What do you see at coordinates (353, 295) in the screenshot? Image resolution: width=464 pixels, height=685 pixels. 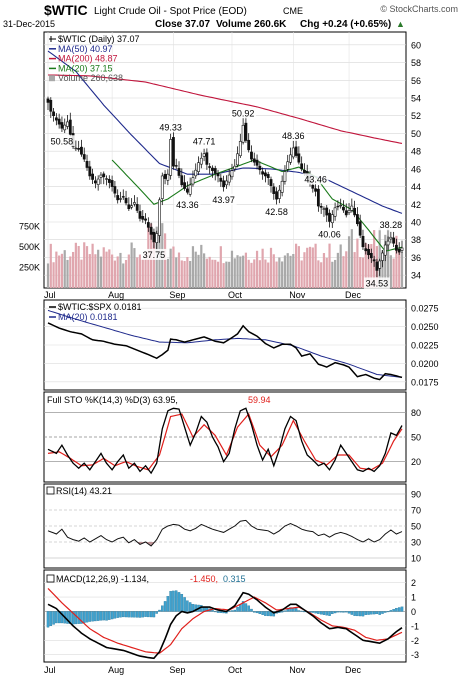 I see `price-x-tick-label: Dec` at bounding box center [353, 295].